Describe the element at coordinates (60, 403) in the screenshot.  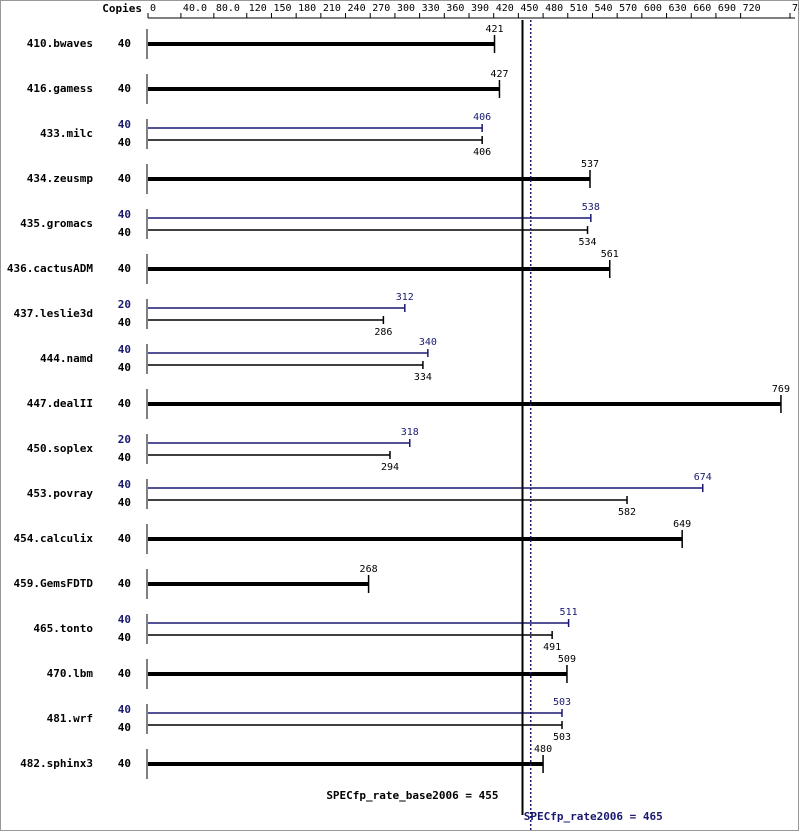
I see `benchmark-name: 447.dealII` at that location.